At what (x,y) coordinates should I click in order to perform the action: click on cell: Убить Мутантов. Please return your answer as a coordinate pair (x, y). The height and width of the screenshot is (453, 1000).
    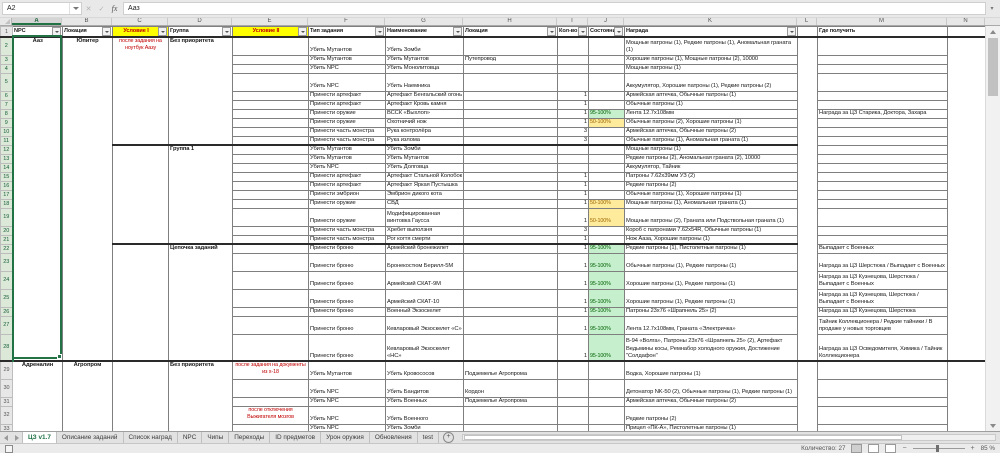
    Looking at the image, I should click on (347, 59).